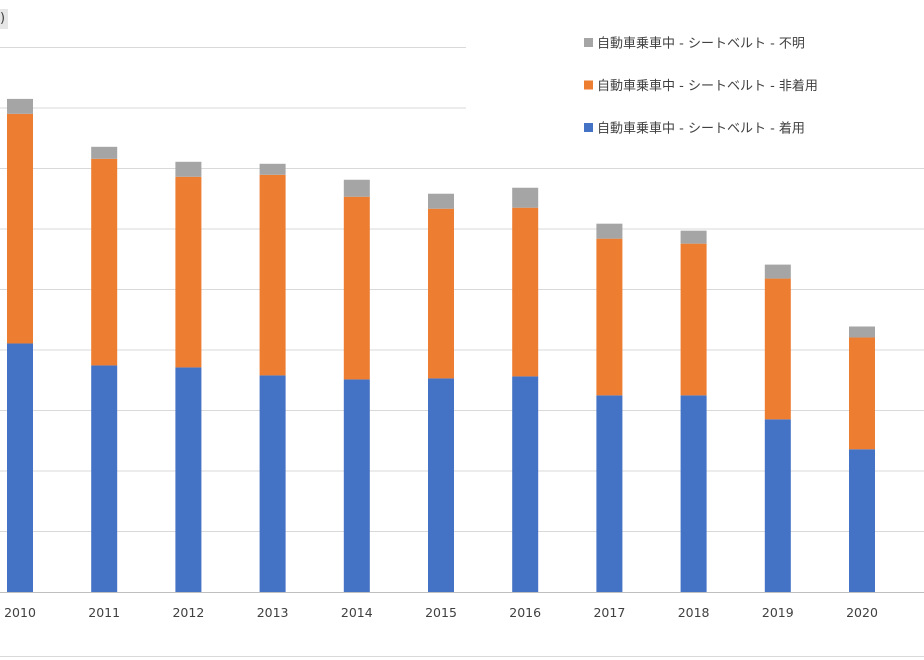  I want to click on bar-unknown-2016, so click(525, 197).